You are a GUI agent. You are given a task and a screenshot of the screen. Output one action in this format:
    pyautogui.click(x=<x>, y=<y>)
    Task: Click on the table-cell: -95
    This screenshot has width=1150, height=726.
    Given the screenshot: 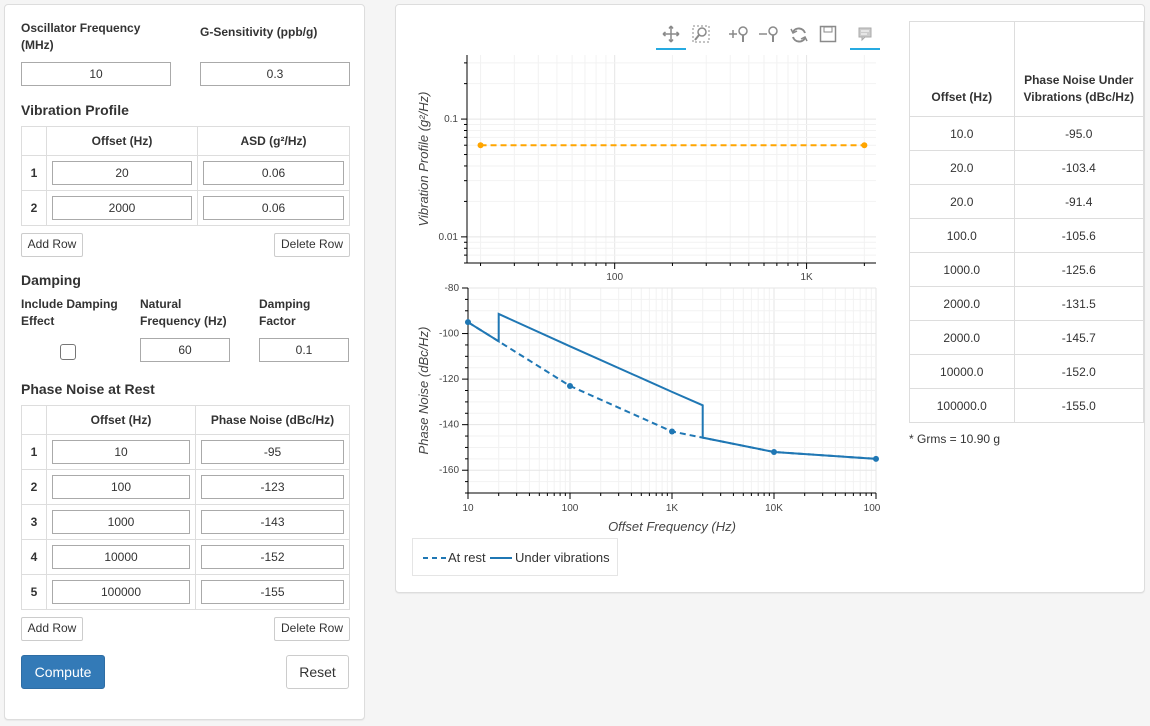 What is the action you would take?
    pyautogui.click(x=272, y=452)
    